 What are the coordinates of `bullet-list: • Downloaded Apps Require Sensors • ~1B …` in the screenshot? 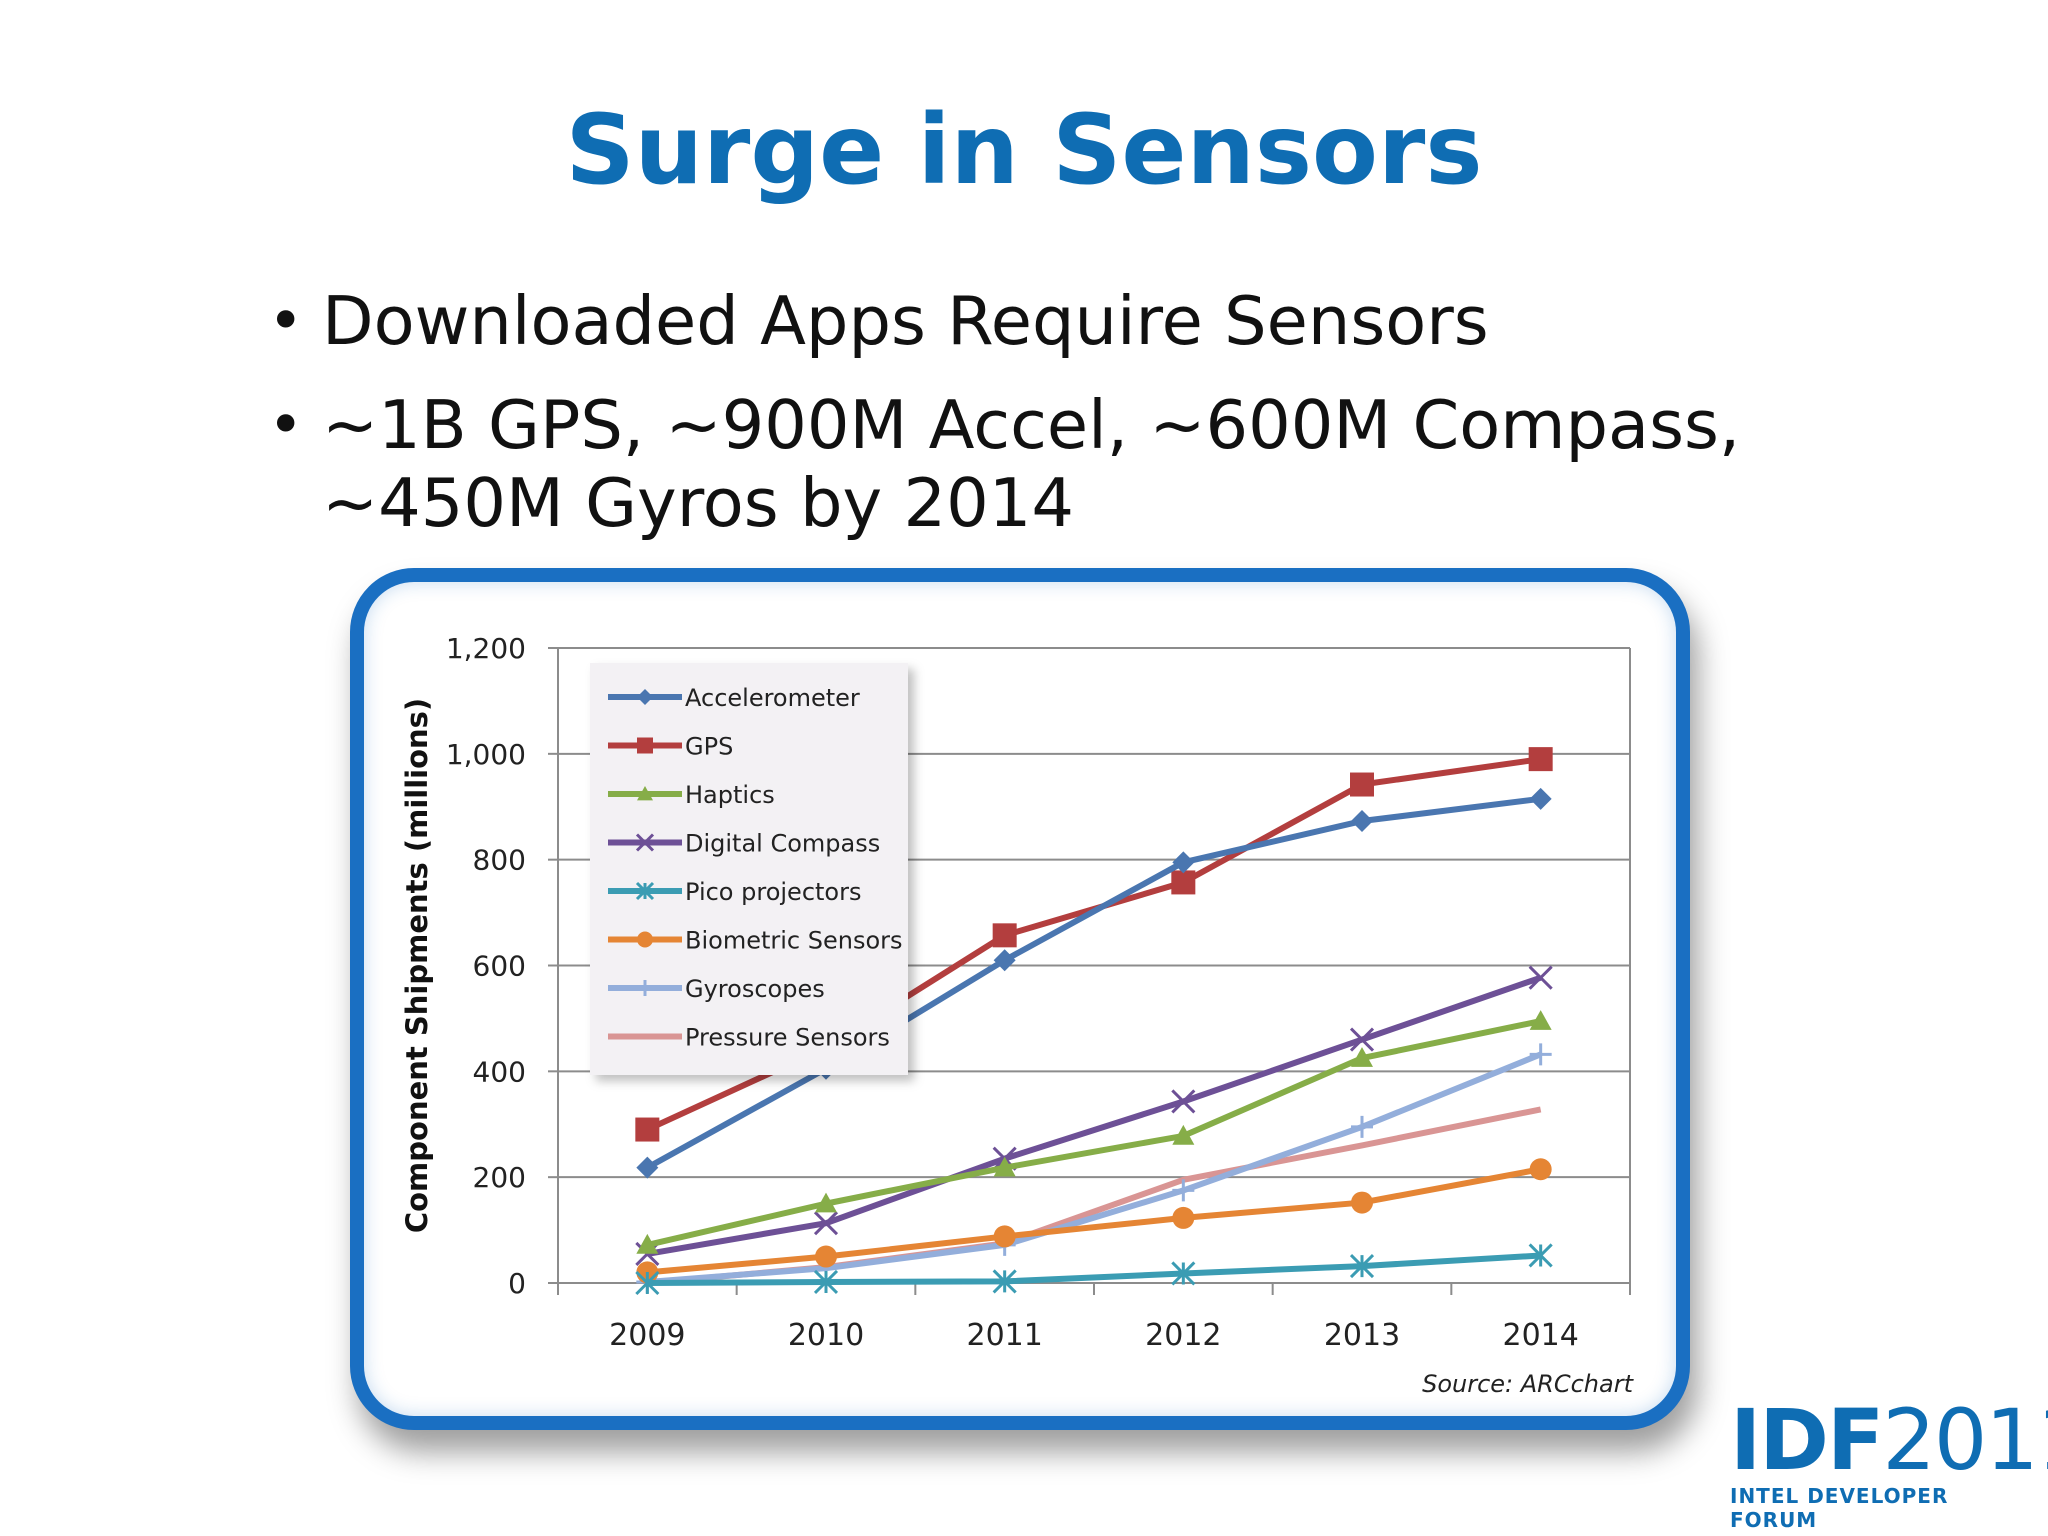 It's located at (1048, 425).